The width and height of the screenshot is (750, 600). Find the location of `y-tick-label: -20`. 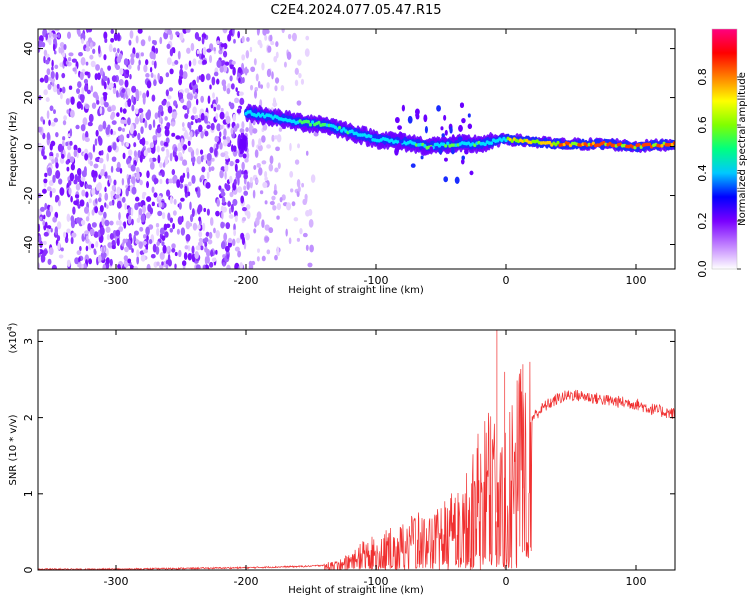

y-tick-label: -20 is located at coordinates (28, 196).